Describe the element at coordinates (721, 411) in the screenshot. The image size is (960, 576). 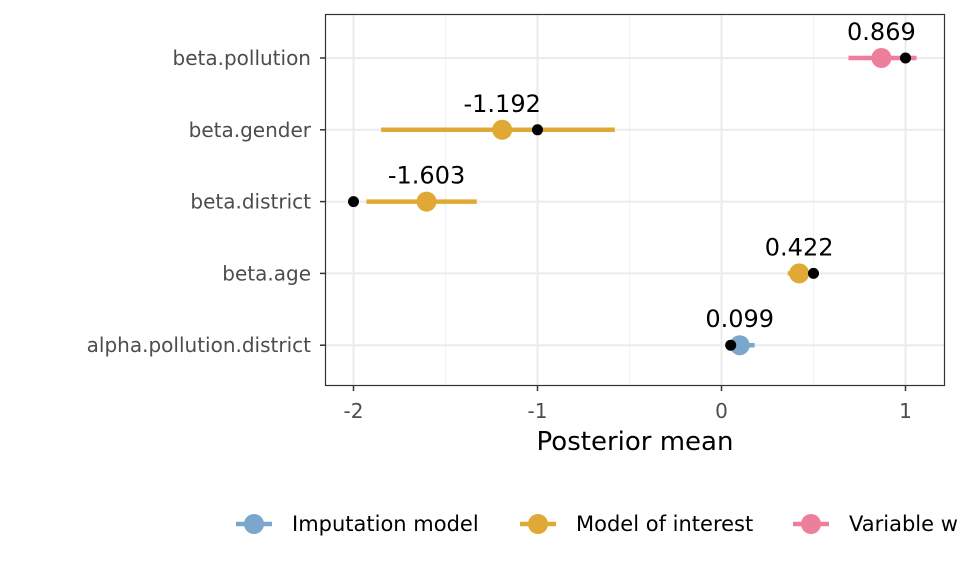
I see `x-tick-label: 0` at that location.